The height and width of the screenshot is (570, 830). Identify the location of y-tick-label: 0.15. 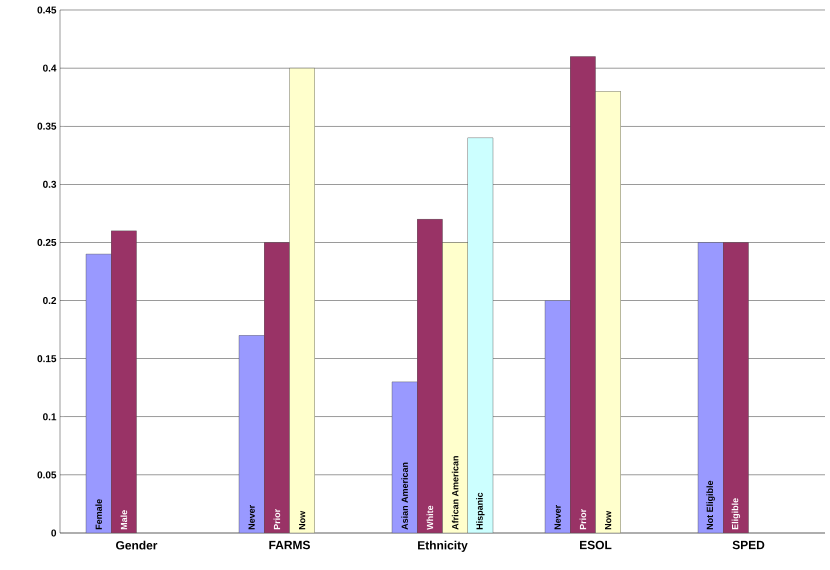
(46, 358).